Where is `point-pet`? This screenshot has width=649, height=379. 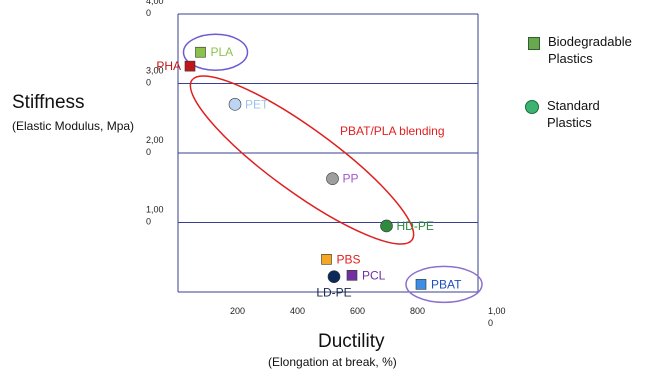 point-pet is located at coordinates (235, 104).